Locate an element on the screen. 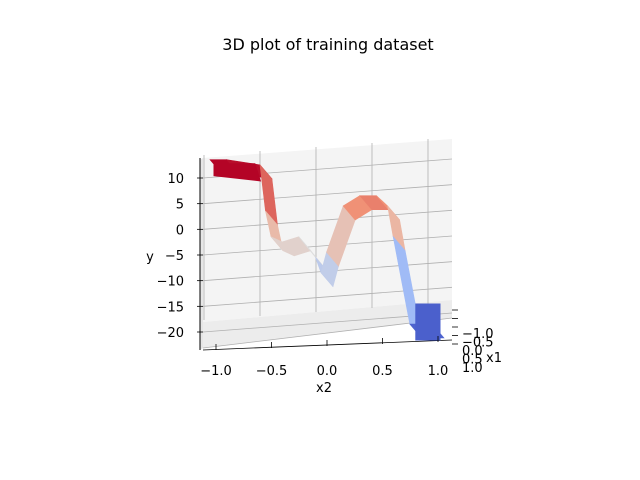  surface-plot is located at coordinates (327, 250).